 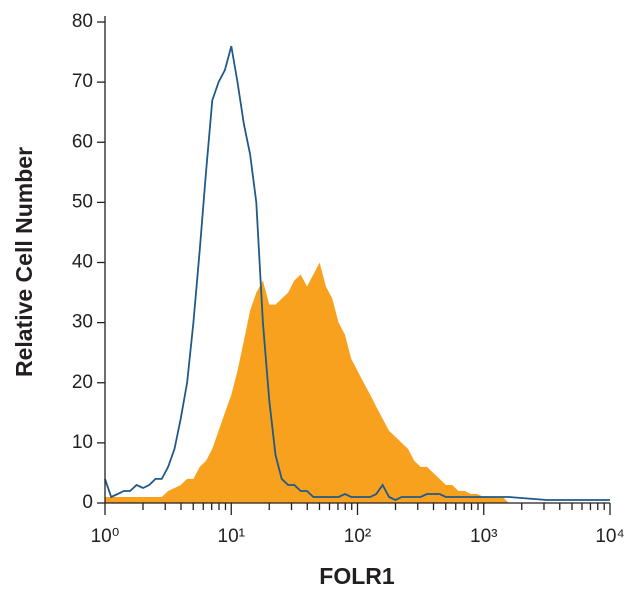 What do you see at coordinates (483, 536) in the screenshot?
I see `x-tick-label: 10³` at bounding box center [483, 536].